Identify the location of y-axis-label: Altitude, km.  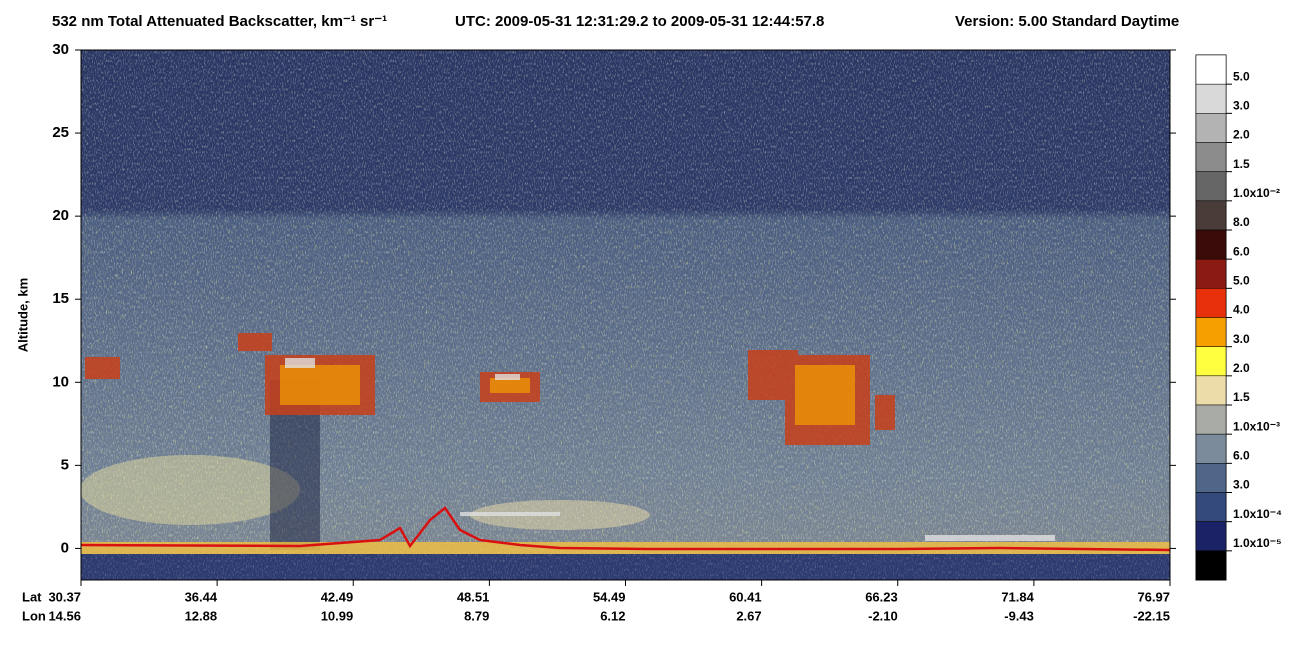
(22, 315).